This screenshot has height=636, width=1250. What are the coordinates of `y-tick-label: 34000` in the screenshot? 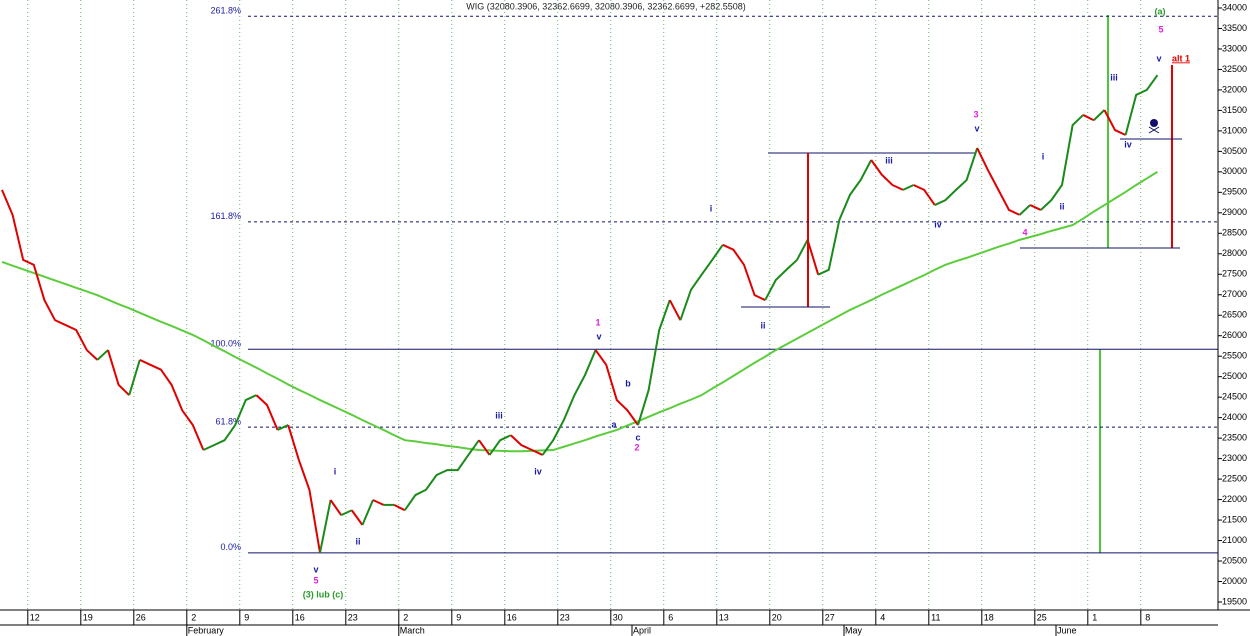 It's located at (1234, 7).